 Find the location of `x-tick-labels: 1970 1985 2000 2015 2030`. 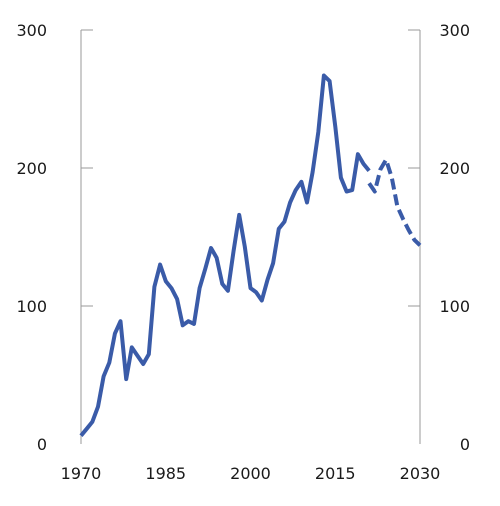

x-tick-labels: 1970 1985 2000 2015 2030 is located at coordinates (251, 473).